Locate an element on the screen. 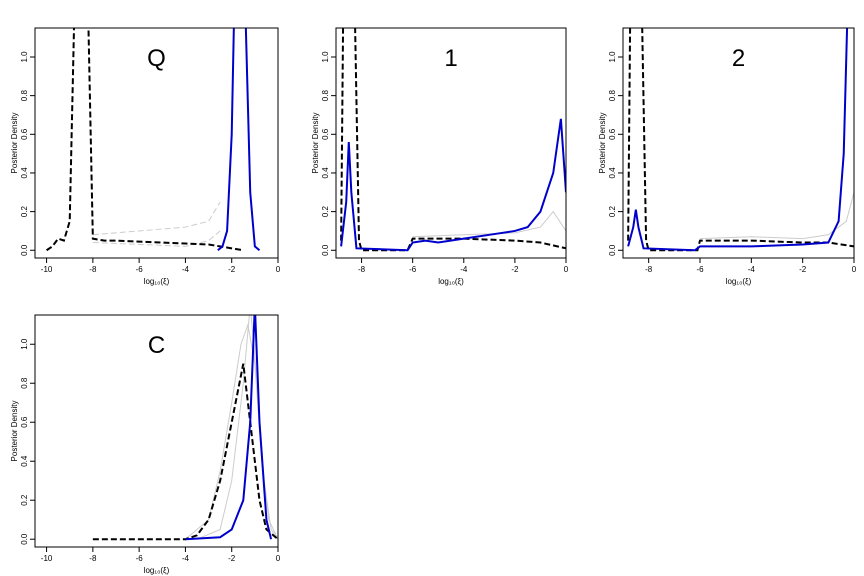  panel-label: C is located at coordinates (156, 345).